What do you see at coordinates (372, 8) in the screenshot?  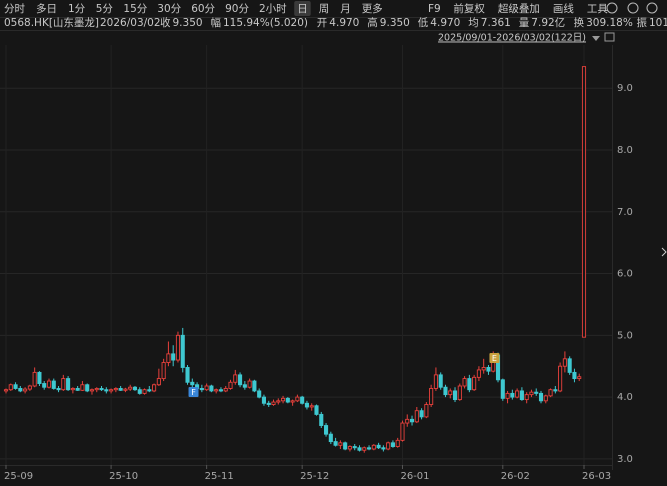 I see `period-tab: 更多` at bounding box center [372, 8].